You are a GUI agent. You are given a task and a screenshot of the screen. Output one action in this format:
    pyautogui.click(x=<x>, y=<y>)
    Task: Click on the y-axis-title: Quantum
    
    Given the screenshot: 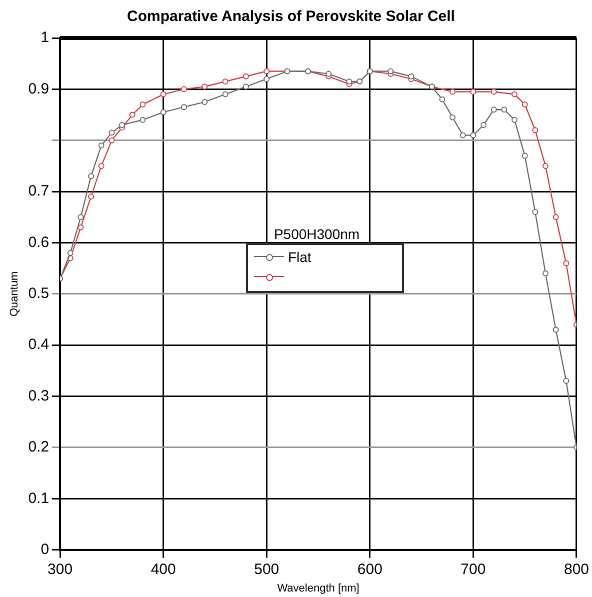 What is the action you would take?
    pyautogui.click(x=14, y=294)
    